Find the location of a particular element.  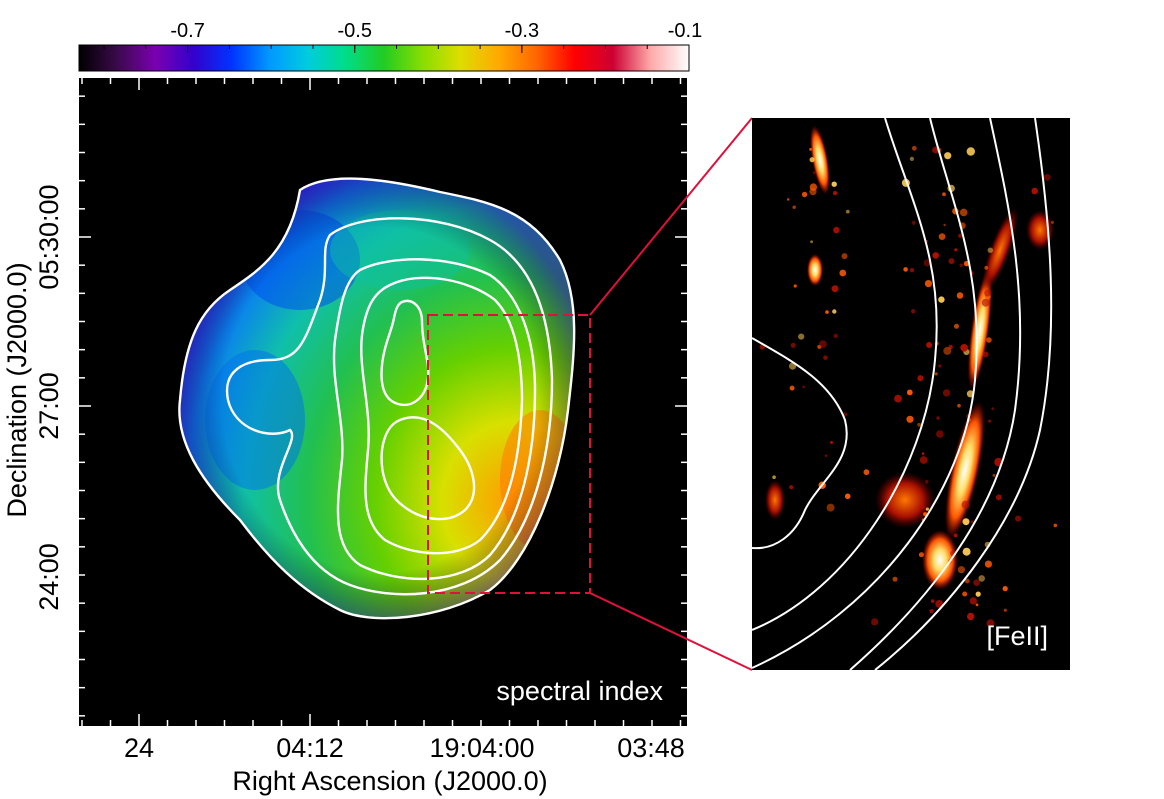

colorbar-ticks: -0.7 -0.5 -0.3 -0.1 is located at coordinates (402, 36).